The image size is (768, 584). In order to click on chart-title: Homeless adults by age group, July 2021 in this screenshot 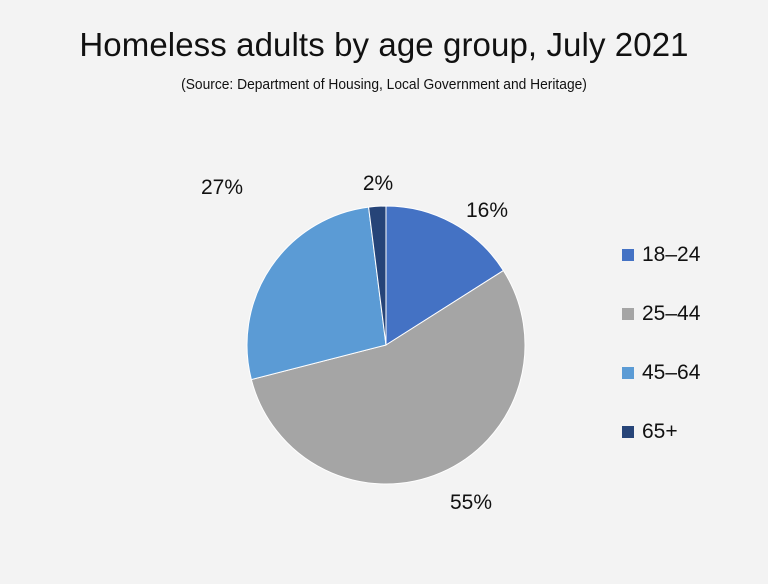, I will do `click(384, 44)`.